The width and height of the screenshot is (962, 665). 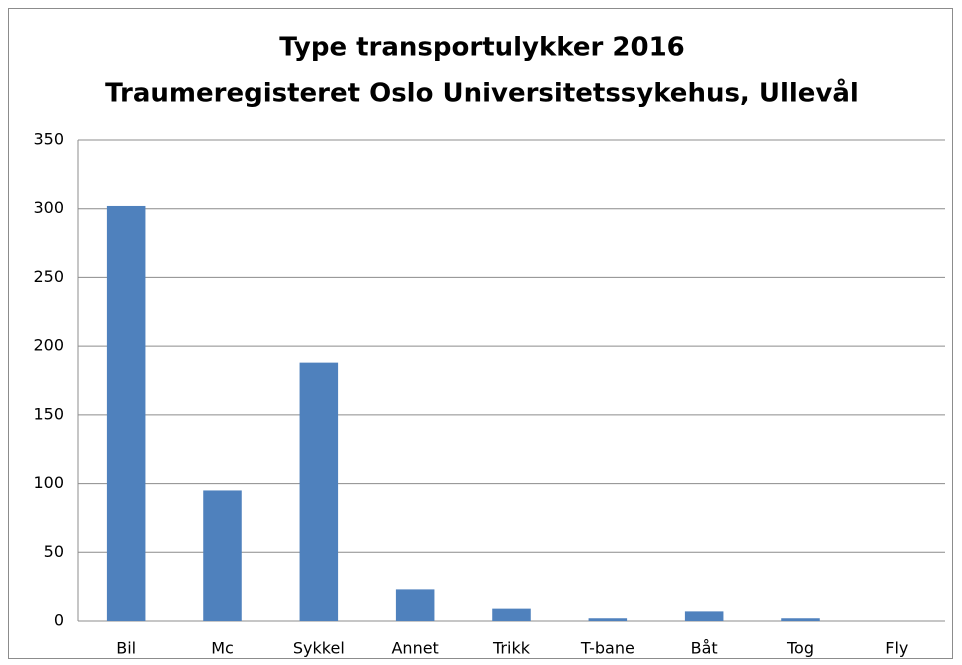 What do you see at coordinates (48, 345) in the screenshot?
I see `y-tick-label: 200` at bounding box center [48, 345].